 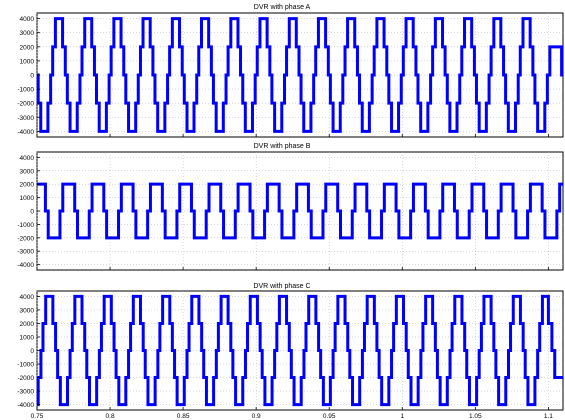 What do you see at coordinates (475, 416) in the screenshot?
I see `x-tick-label: 1.05` at bounding box center [475, 416].